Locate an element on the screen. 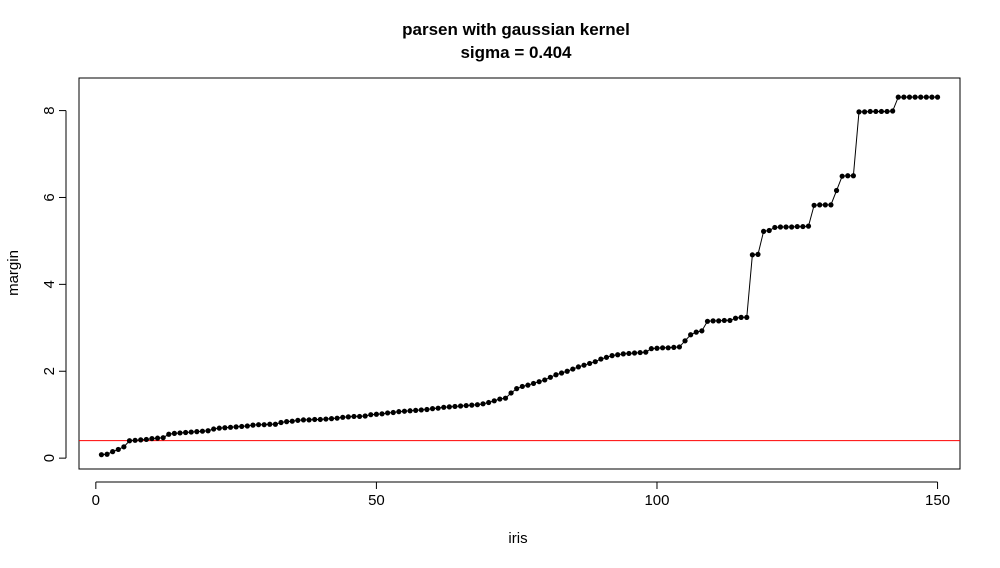 The image size is (1000, 568). y-tick-label: 6 is located at coordinates (49, 197).